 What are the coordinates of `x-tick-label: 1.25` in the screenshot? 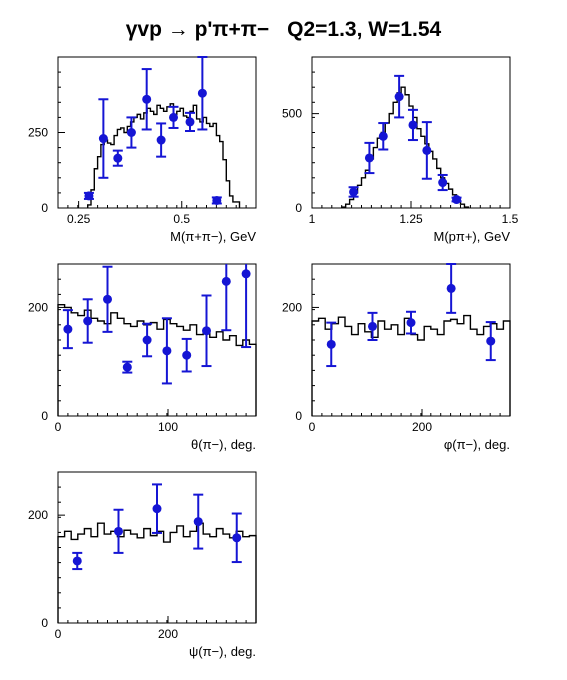 It's located at (411, 219).